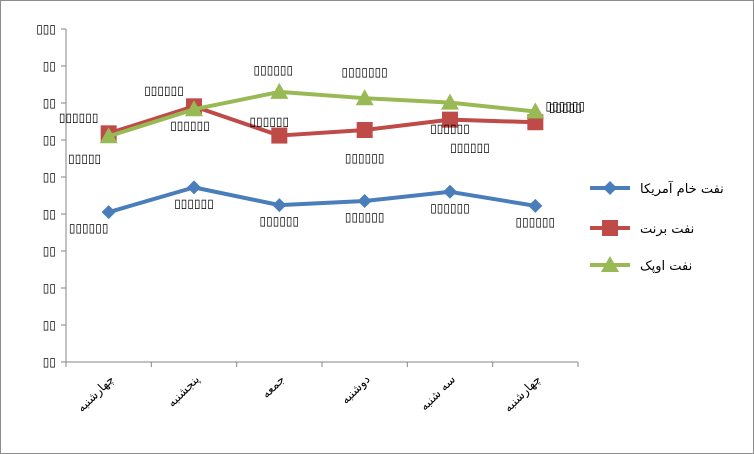  What do you see at coordinates (46, 29) in the screenshot?
I see `y-tick-label: ▯▯▯` at bounding box center [46, 29].